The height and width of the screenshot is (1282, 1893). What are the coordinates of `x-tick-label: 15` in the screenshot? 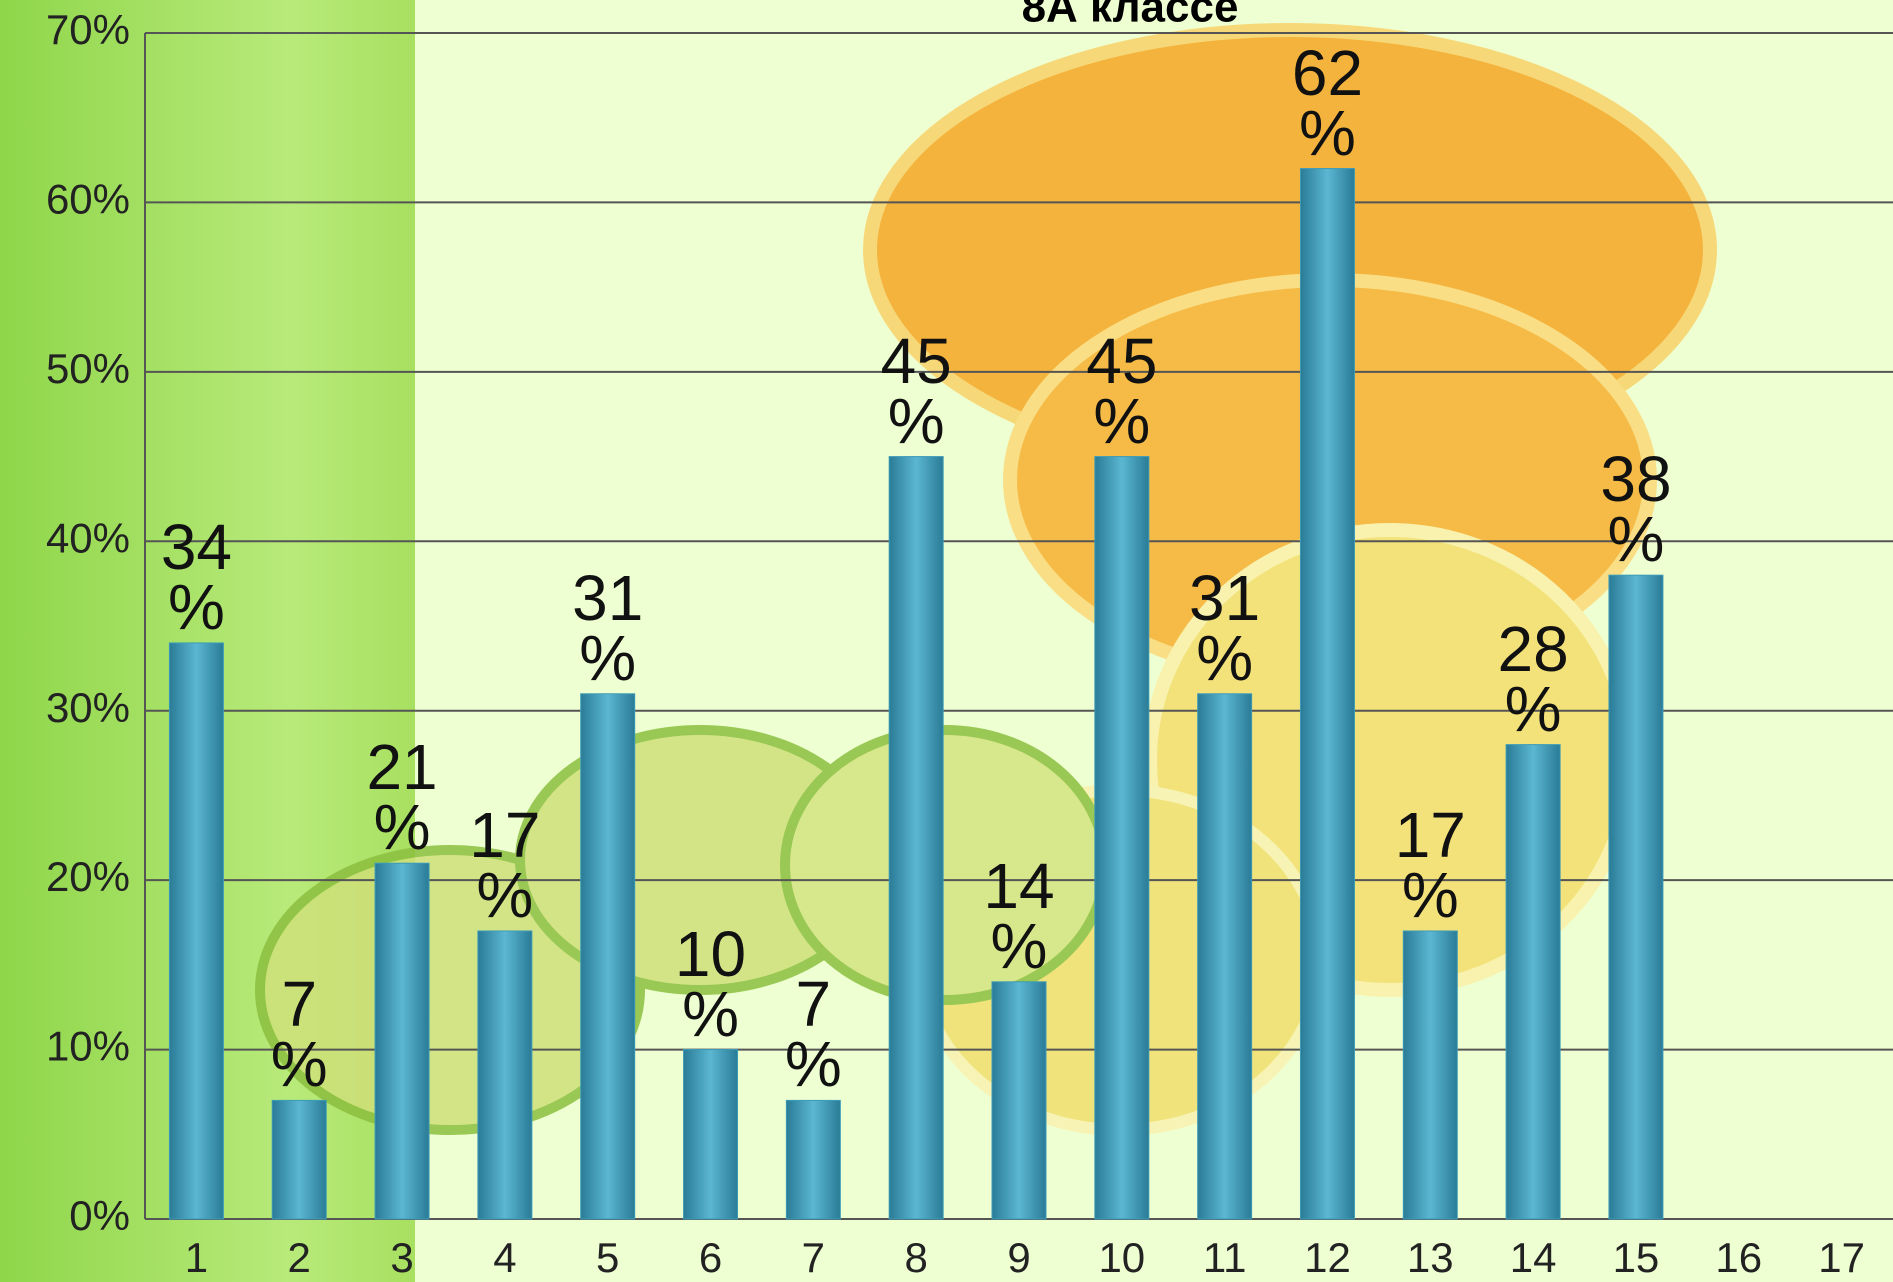 It's located at (1636, 1257).